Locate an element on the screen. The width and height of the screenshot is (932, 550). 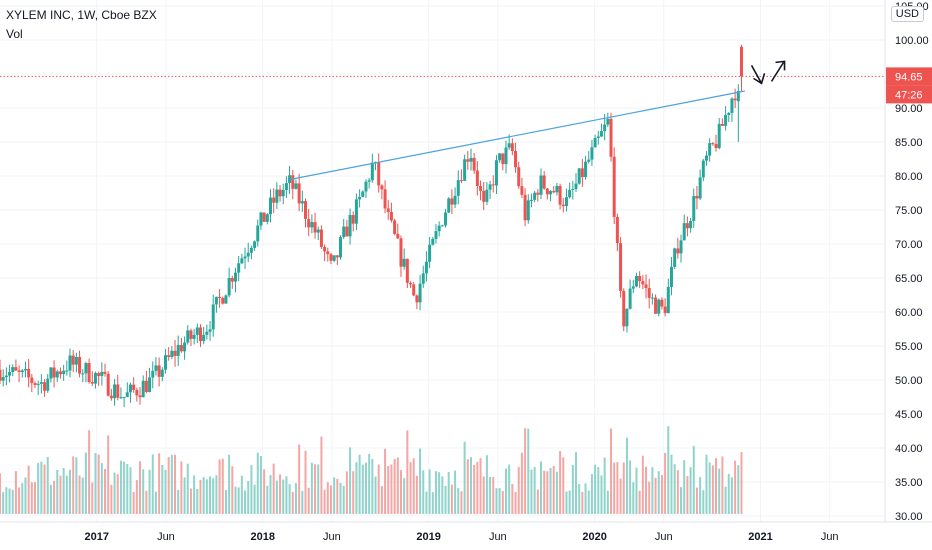
trendline is located at coordinates (518, 135).